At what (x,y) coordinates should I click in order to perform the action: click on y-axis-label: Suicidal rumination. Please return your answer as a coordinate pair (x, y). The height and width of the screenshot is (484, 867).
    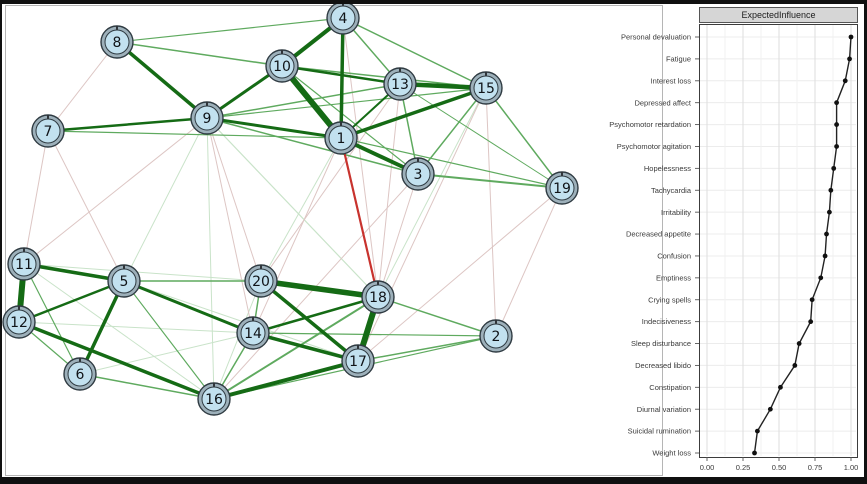
    Looking at the image, I should click on (659, 431).